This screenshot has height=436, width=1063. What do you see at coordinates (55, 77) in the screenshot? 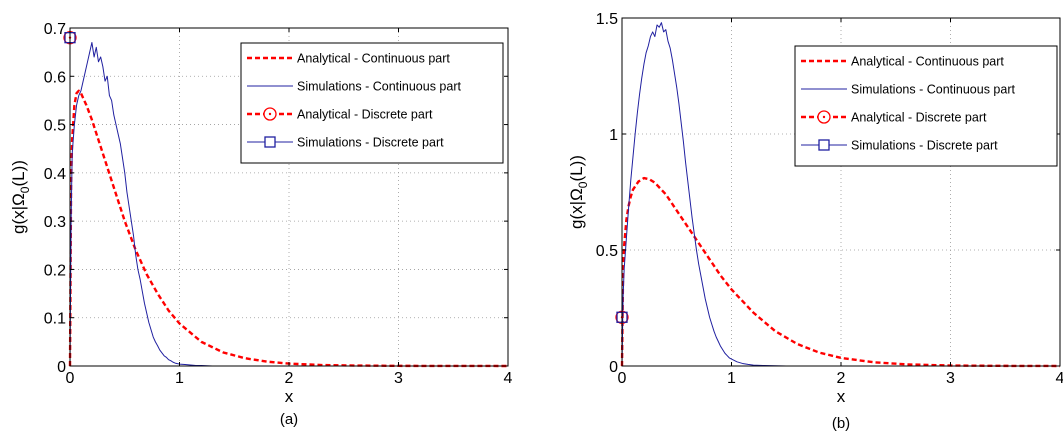
I see `y-tick-label: 0.6` at bounding box center [55, 77].